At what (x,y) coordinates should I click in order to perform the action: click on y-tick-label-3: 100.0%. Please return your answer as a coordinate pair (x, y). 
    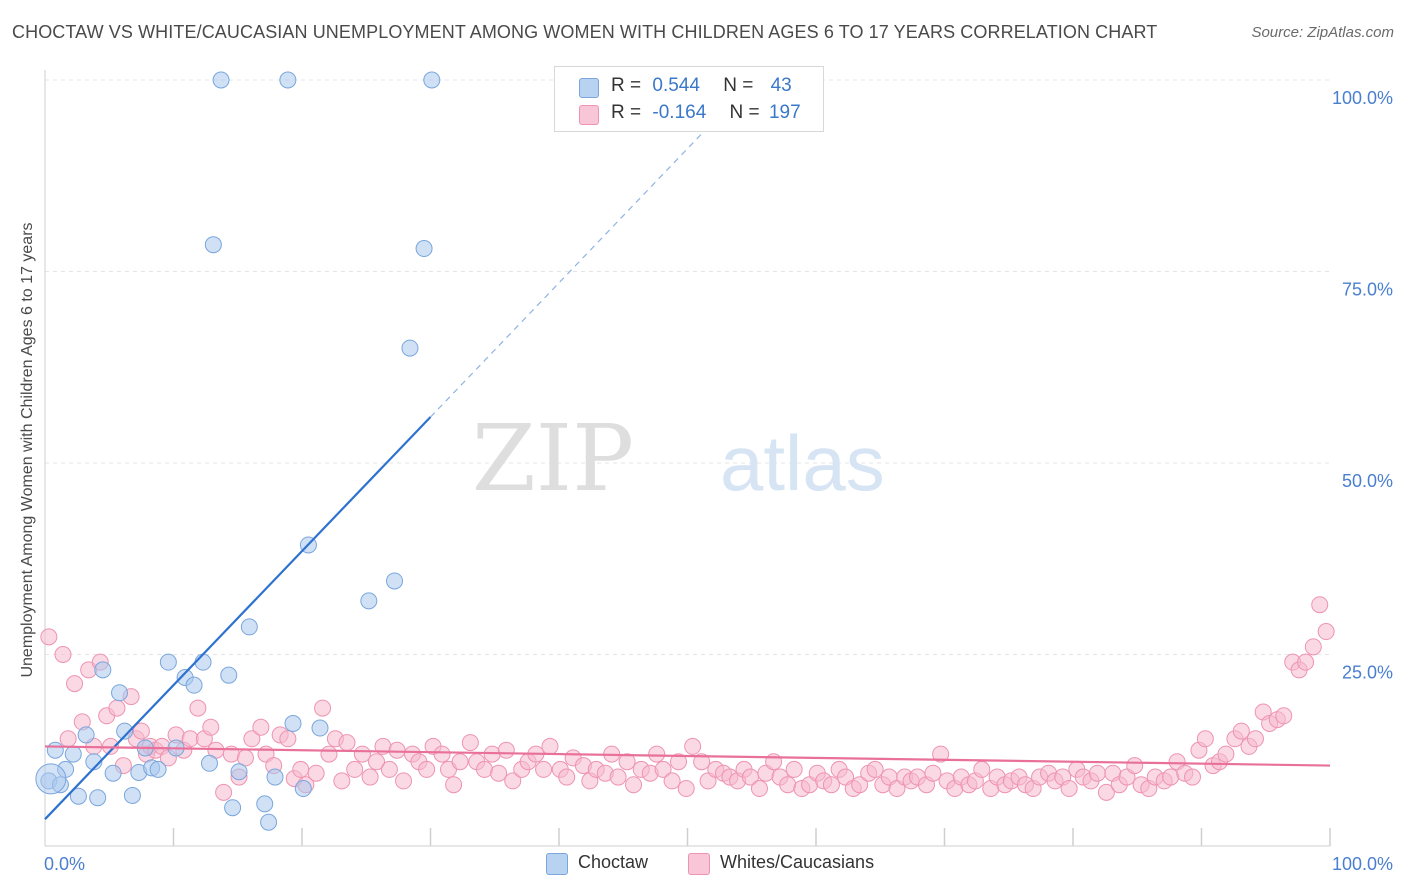
    Looking at the image, I should click on (1362, 98).